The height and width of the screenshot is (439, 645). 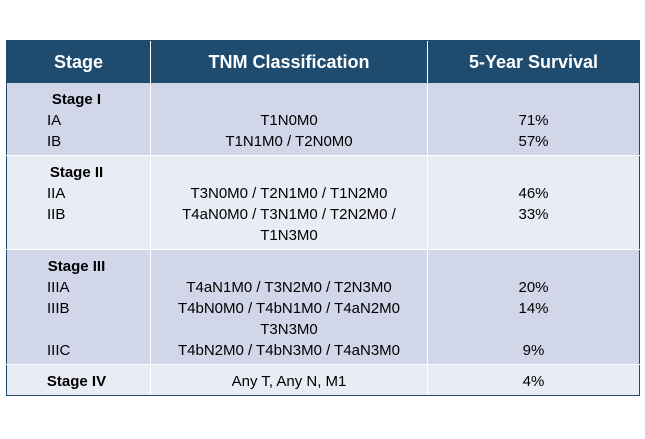 I want to click on table-row-stage-4: Stage IV Any T, Any N, M1 4%, so click(x=323, y=380).